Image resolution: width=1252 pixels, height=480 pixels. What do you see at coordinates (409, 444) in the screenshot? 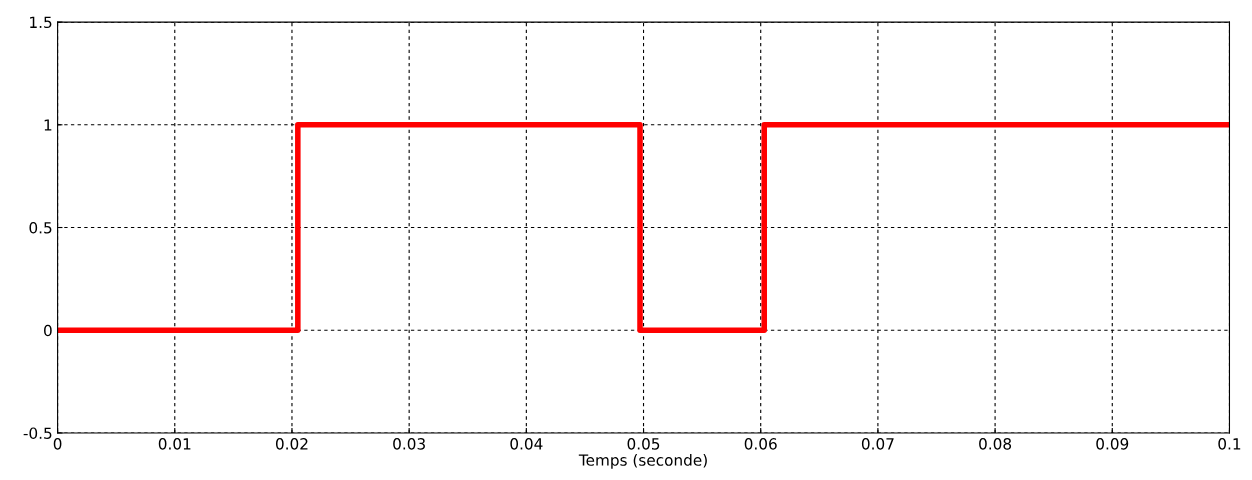
I see `x-tick-label: 0.03` at bounding box center [409, 444].